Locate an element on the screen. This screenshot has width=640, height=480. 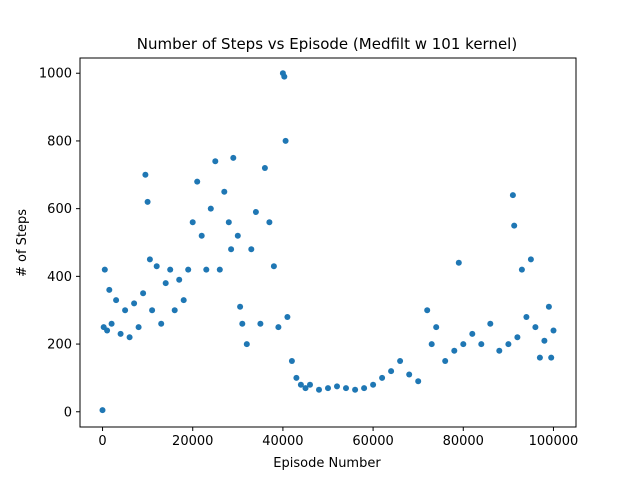
x-axis-label: Episode Number is located at coordinates (327, 463).